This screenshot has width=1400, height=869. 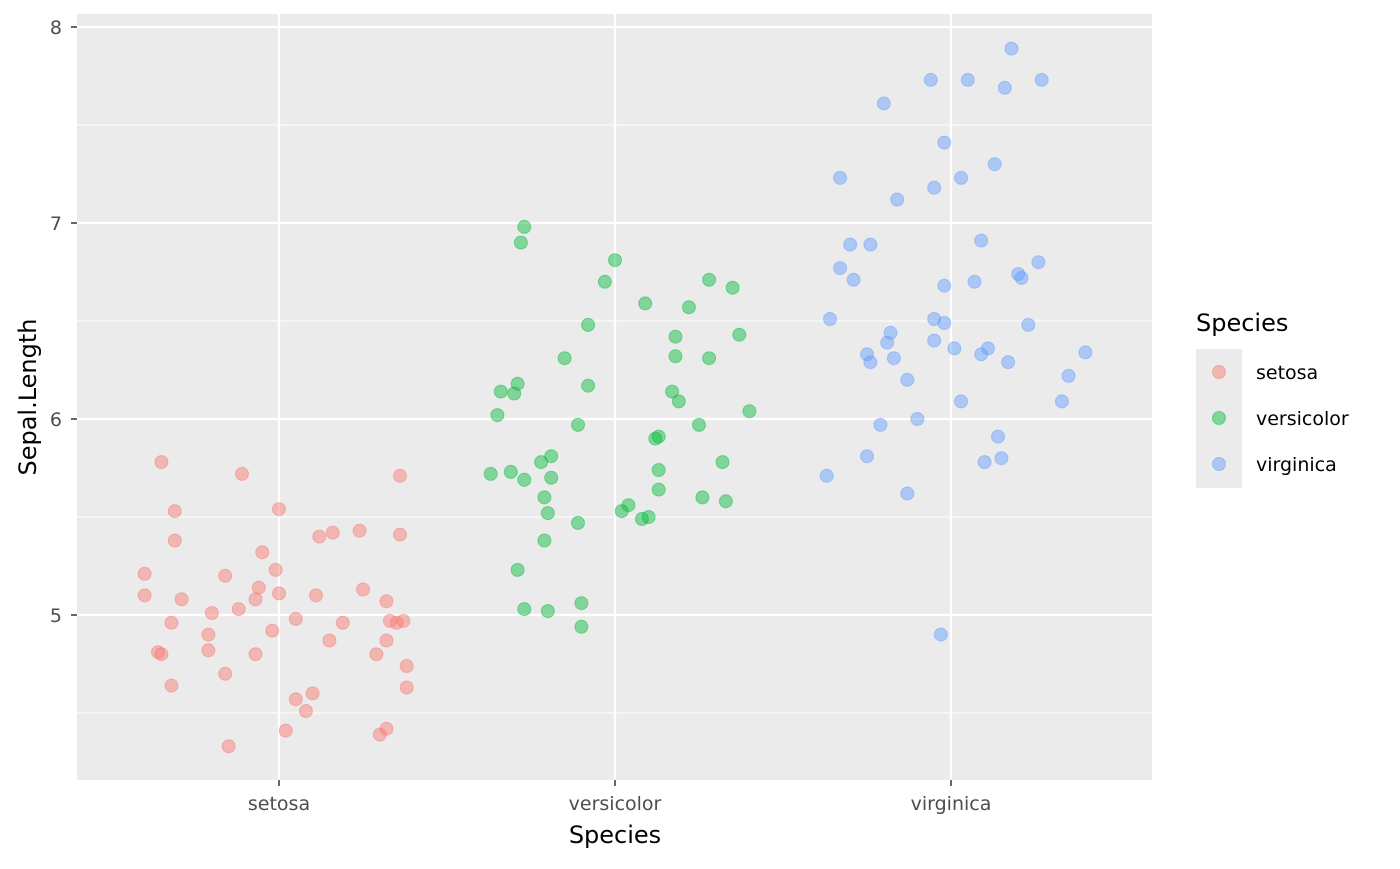 I want to click on legend-label-virginica: virginica, so click(x=1296, y=465).